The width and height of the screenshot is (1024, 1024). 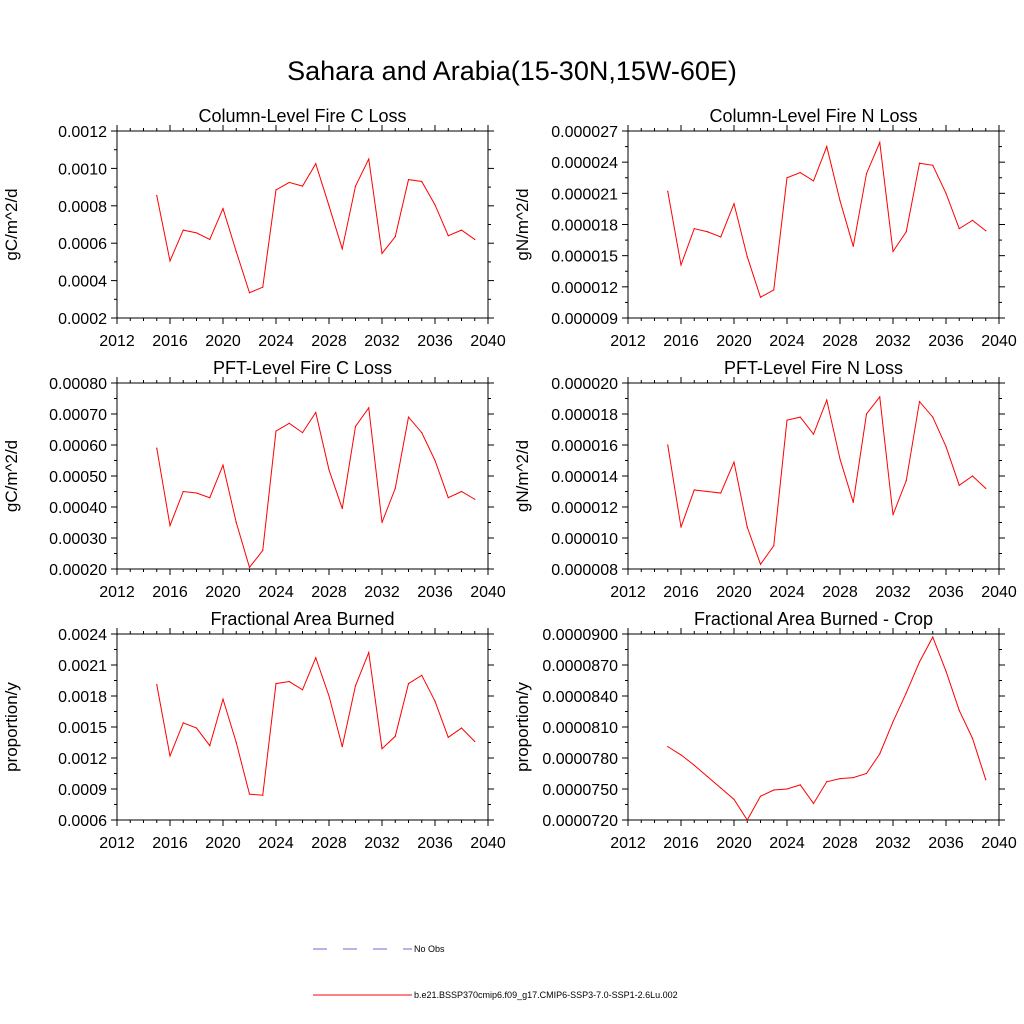 What do you see at coordinates (584, 163) in the screenshot?
I see `y-tick-label: 0.000024` at bounding box center [584, 163].